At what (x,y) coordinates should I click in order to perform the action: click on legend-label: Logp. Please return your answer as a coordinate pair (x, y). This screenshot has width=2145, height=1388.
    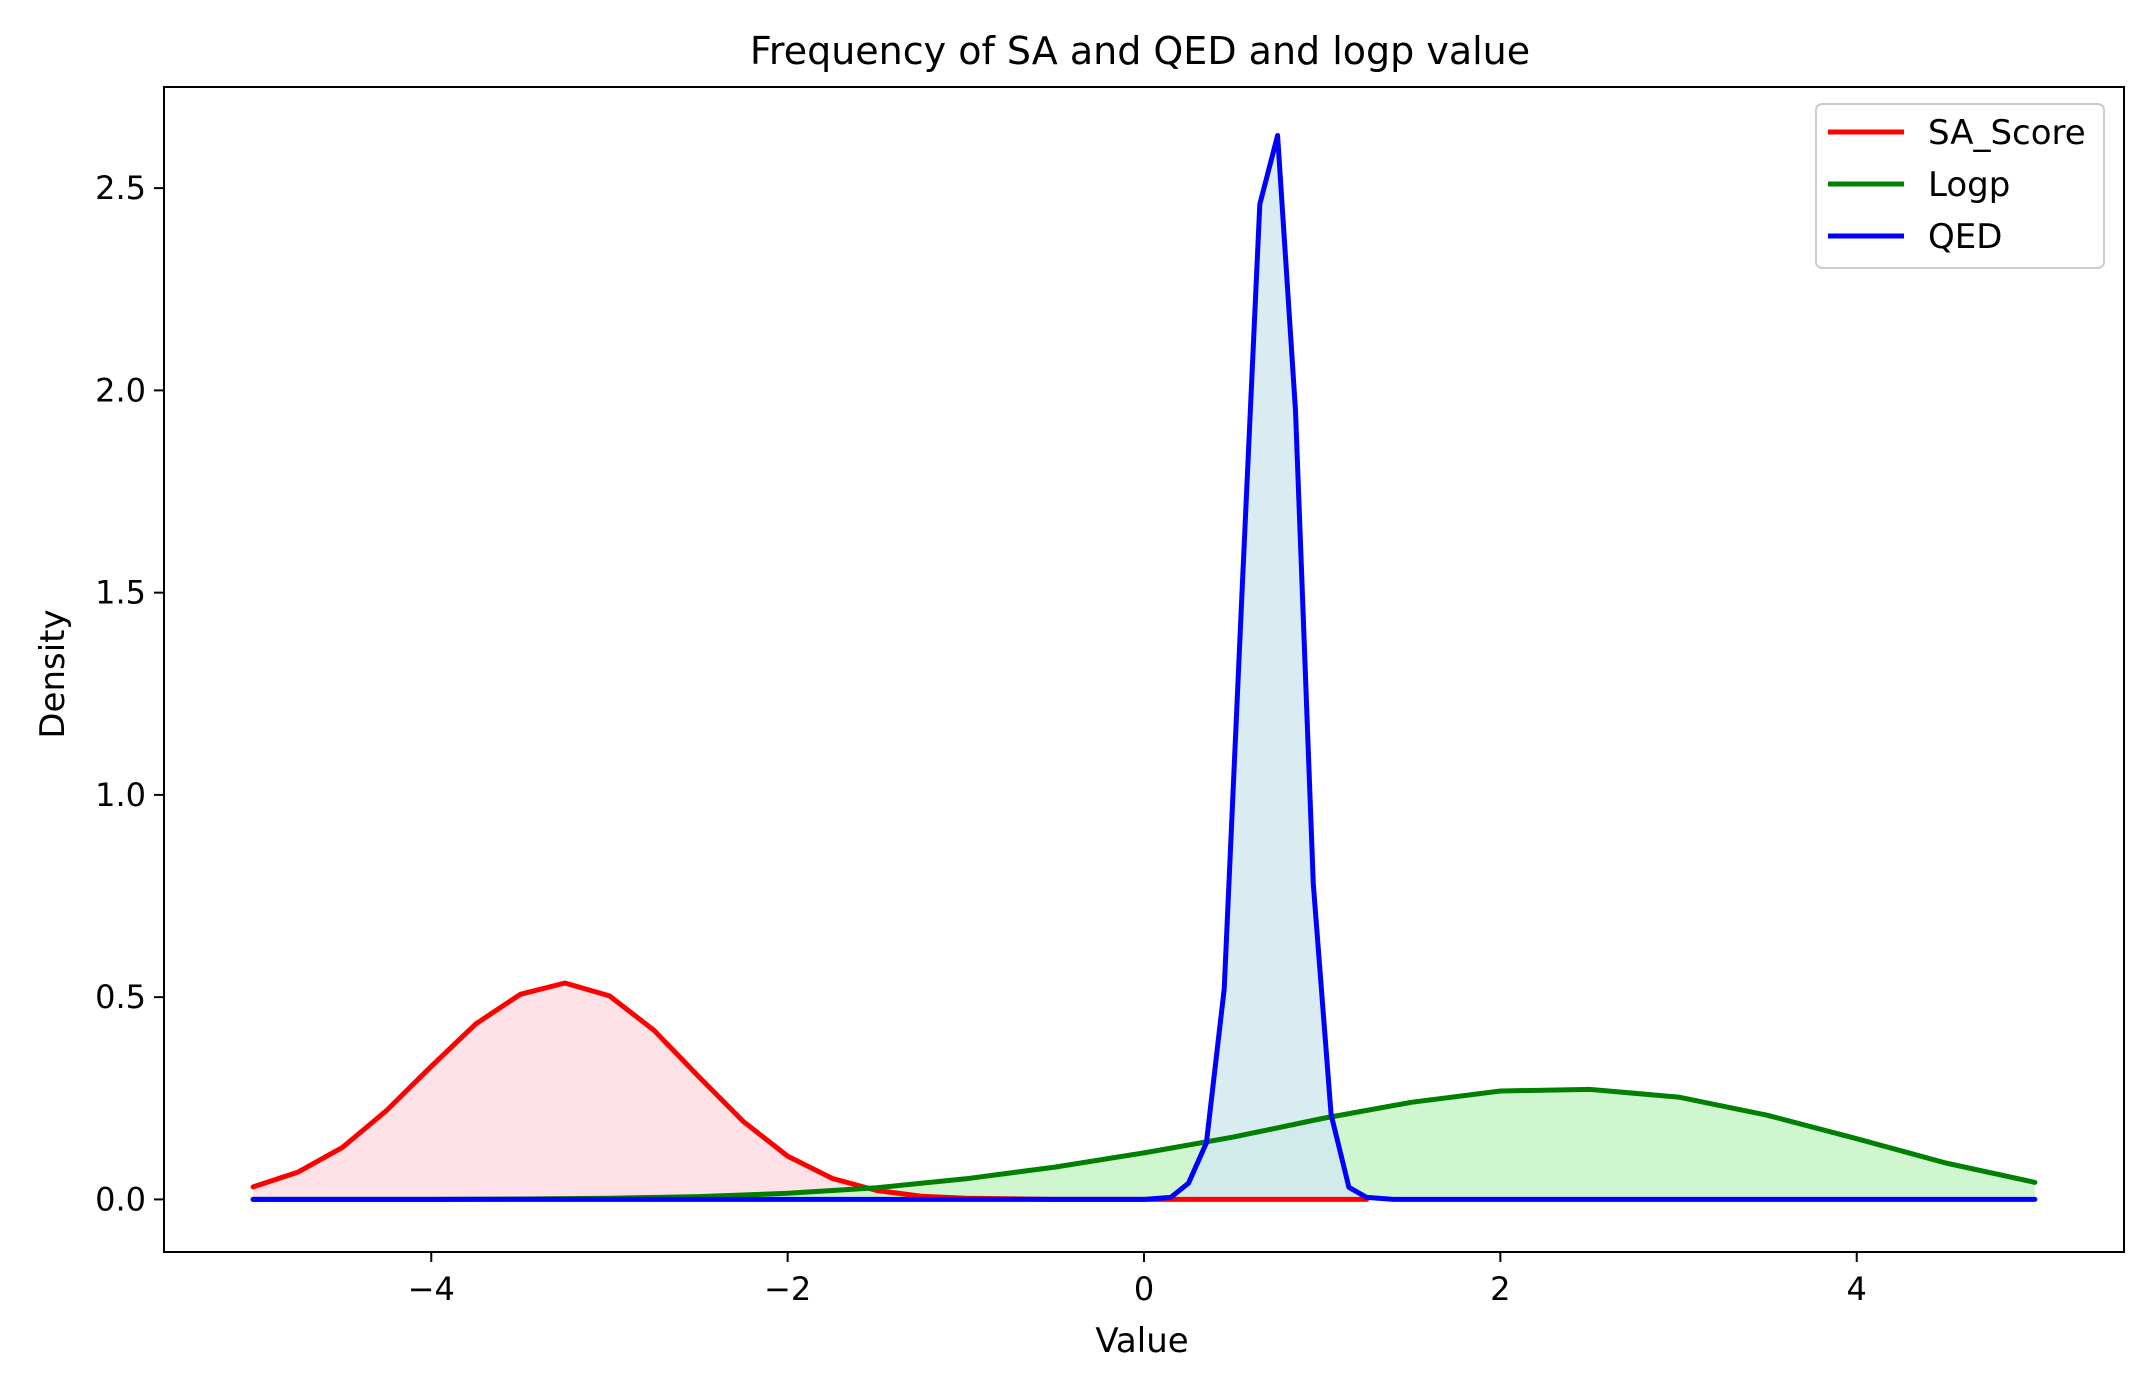
    Looking at the image, I should click on (1969, 185).